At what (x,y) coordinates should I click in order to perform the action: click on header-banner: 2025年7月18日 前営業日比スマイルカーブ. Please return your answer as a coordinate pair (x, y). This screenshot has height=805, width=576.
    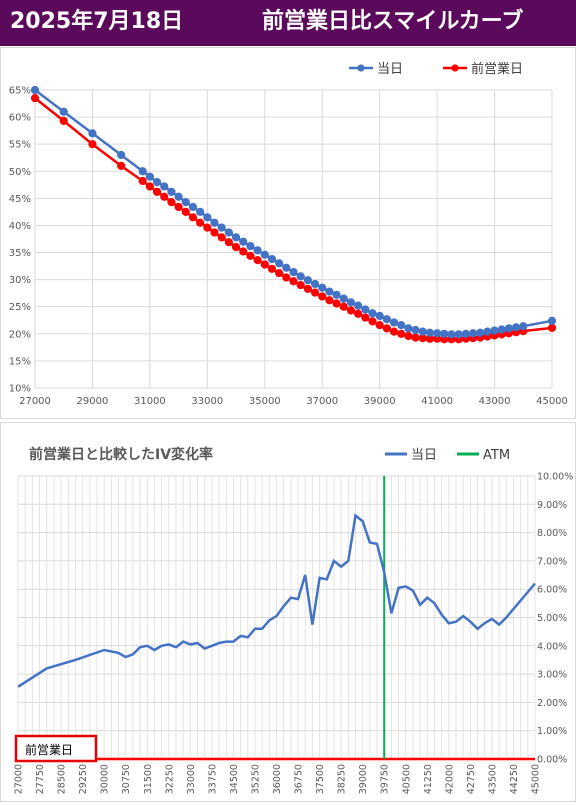
    Looking at the image, I should click on (288, 23).